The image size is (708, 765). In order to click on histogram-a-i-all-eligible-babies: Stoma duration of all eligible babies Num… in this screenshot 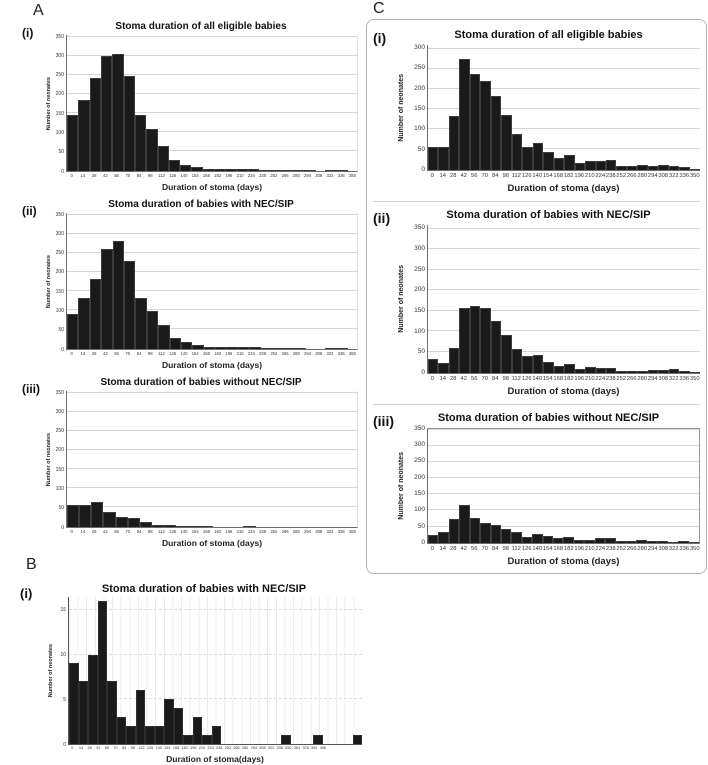, I will do `click(201, 106)`.